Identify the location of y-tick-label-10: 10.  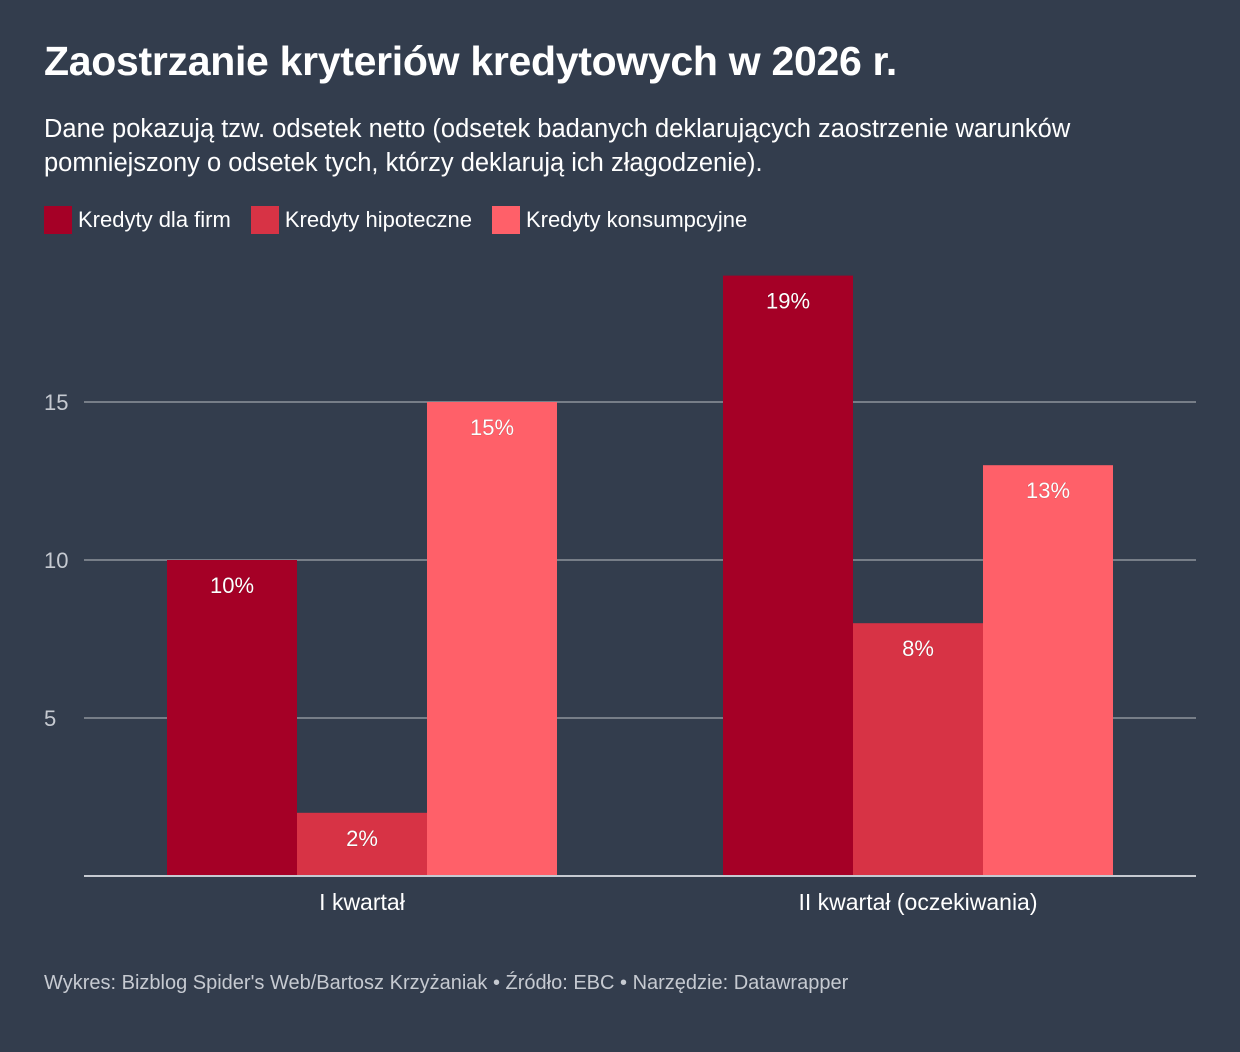
(56, 560).